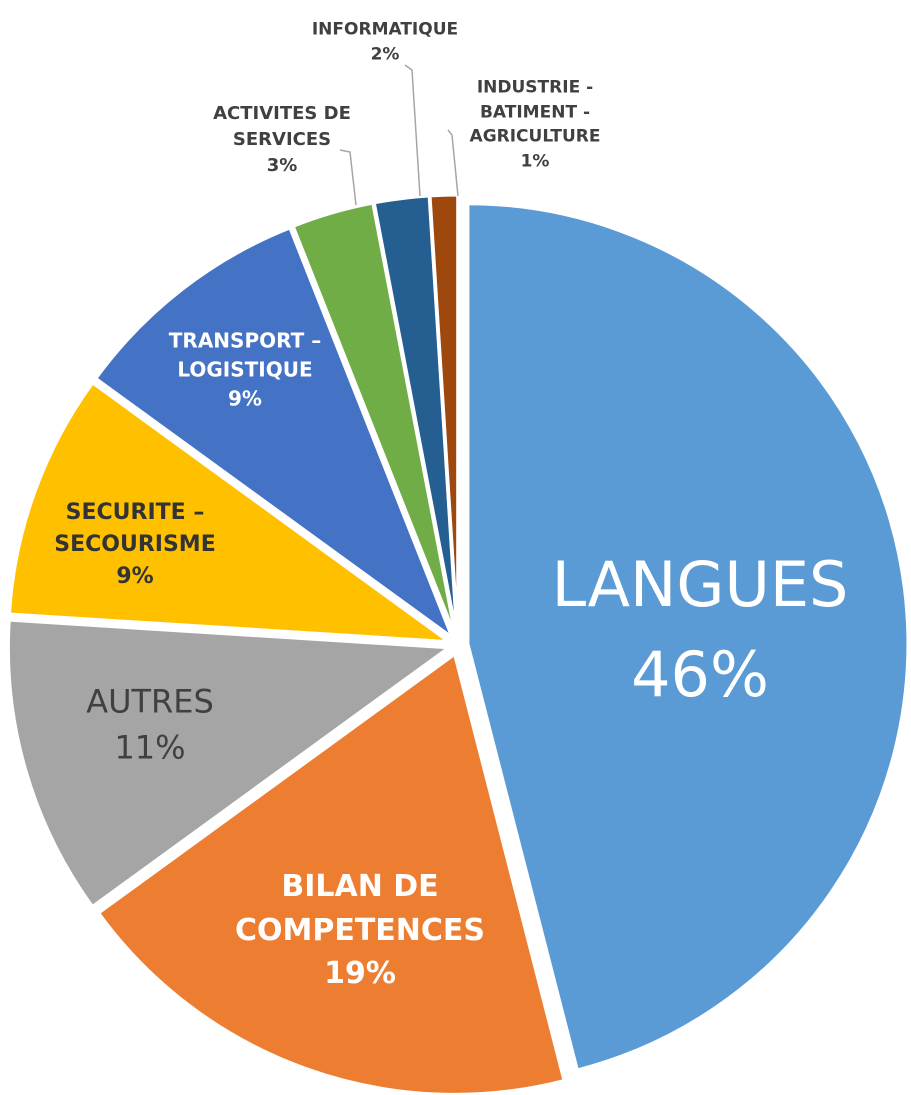  Describe the element at coordinates (535, 161) in the screenshot. I see `value-label: 1%` at that location.